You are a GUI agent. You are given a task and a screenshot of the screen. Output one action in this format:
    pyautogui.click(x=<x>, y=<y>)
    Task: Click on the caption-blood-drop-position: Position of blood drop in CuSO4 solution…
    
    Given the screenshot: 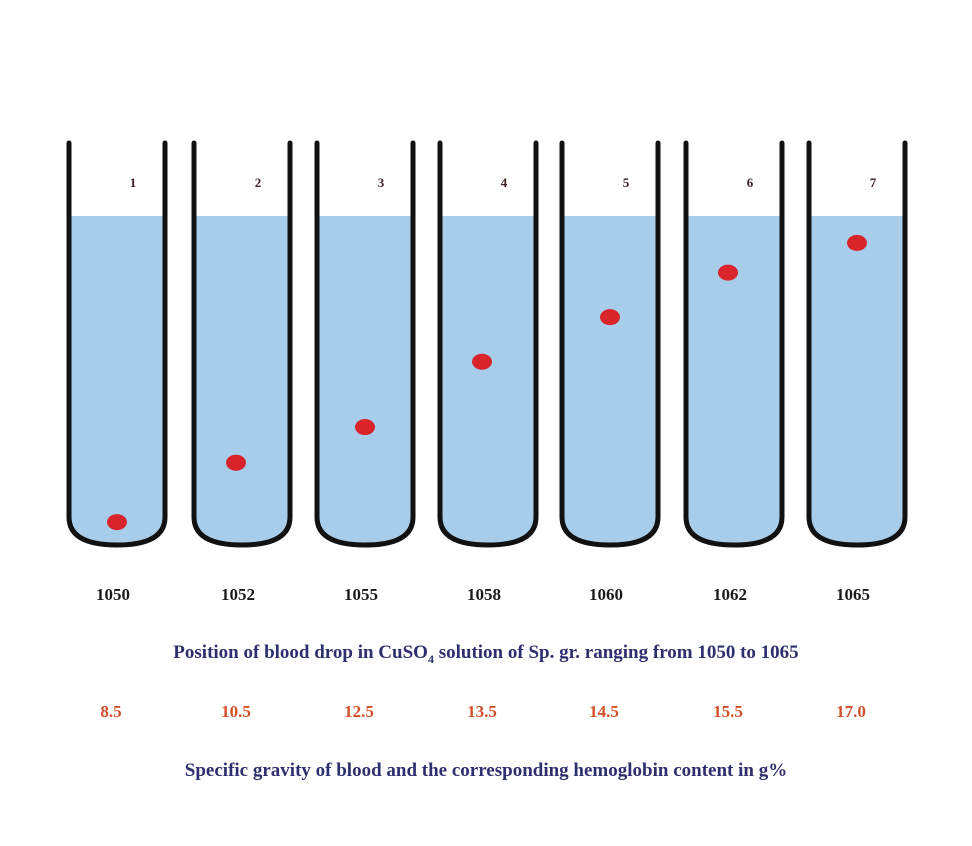 What is the action you would take?
    pyautogui.click(x=486, y=654)
    